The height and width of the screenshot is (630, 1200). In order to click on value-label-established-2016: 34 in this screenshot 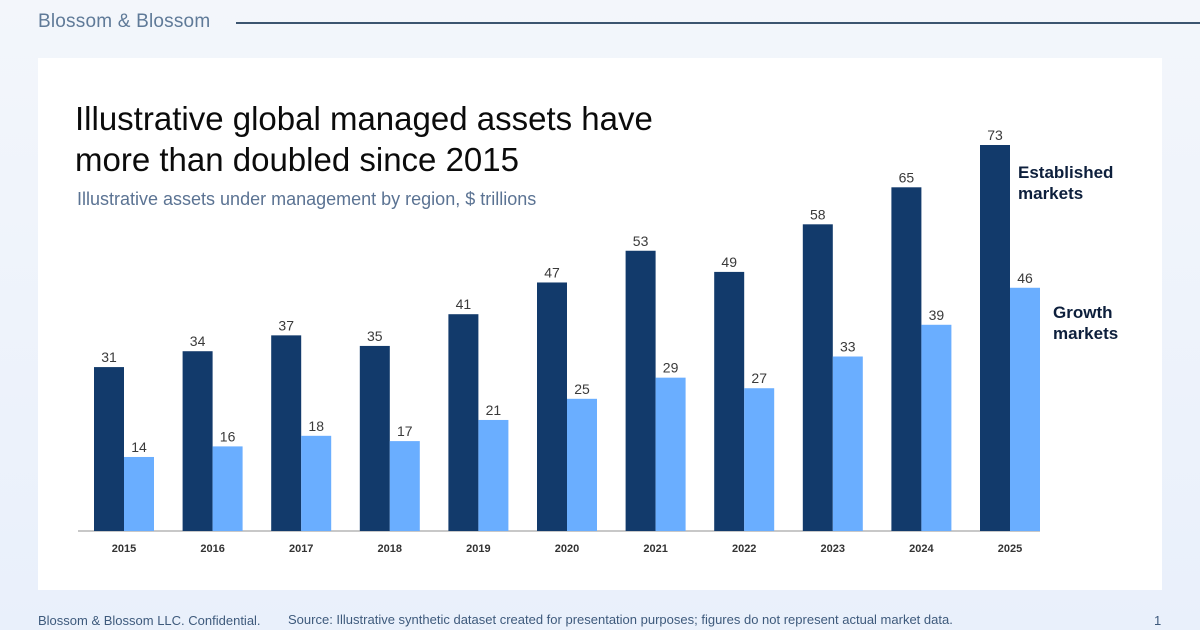, I will do `click(198, 341)`.